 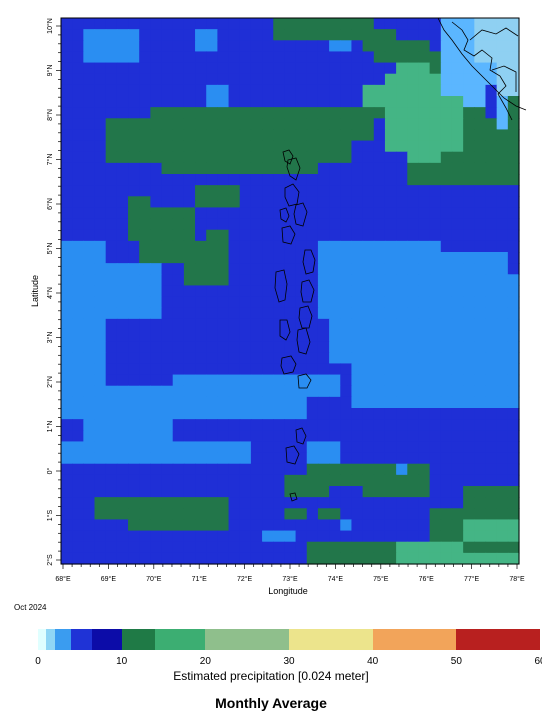 What do you see at coordinates (50, 560) in the screenshot?
I see `y-tick-label: 2°S` at bounding box center [50, 560].